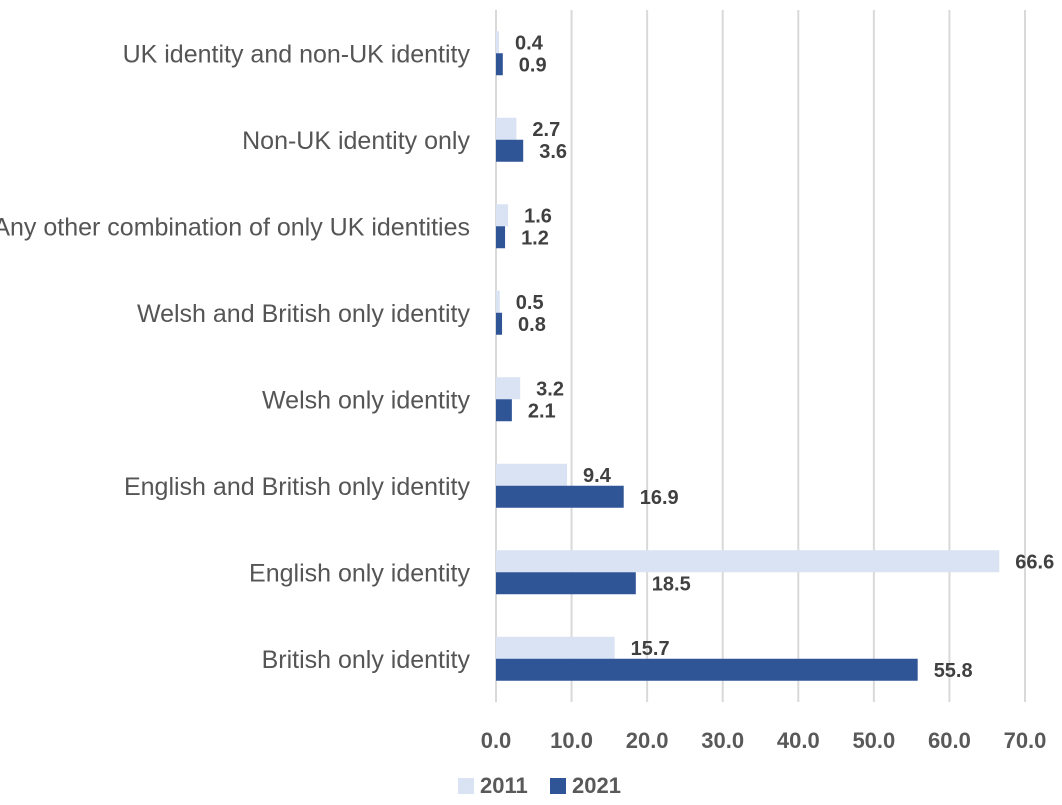 The width and height of the screenshot is (1062, 805). Describe the element at coordinates (671, 584) in the screenshot. I see `data-label-2021: 18.5` at that location.